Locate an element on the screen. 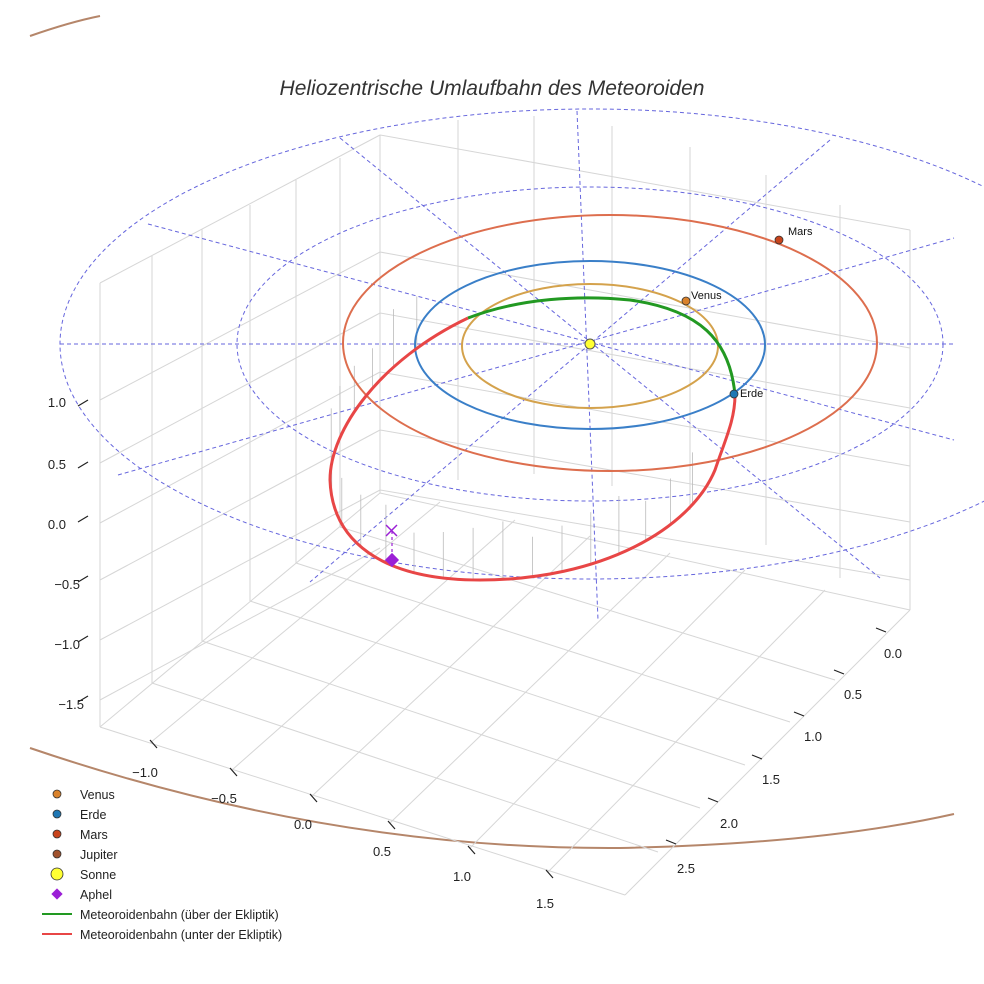 Image resolution: width=984 pixels, height=984 pixels. mars-marker is located at coordinates (779, 240).